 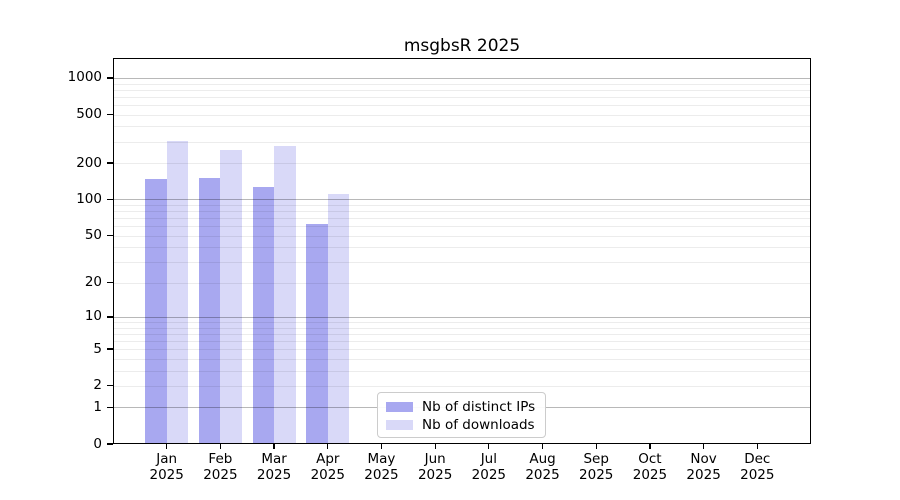 I want to click on x-tick-may, so click(x=381, y=446).